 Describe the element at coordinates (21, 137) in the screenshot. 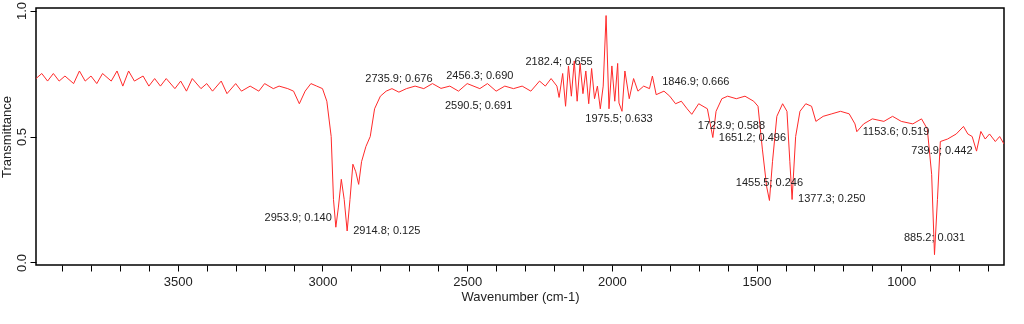

I see `y-tick-label: 0.5` at that location.